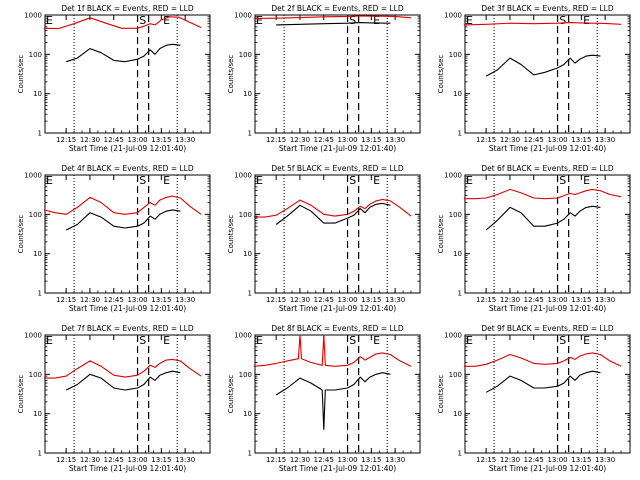  What do you see at coordinates (547, 328) in the screenshot?
I see `chart-title: Det 9f BLACK = Events, RED = LLD` at bounding box center [547, 328].